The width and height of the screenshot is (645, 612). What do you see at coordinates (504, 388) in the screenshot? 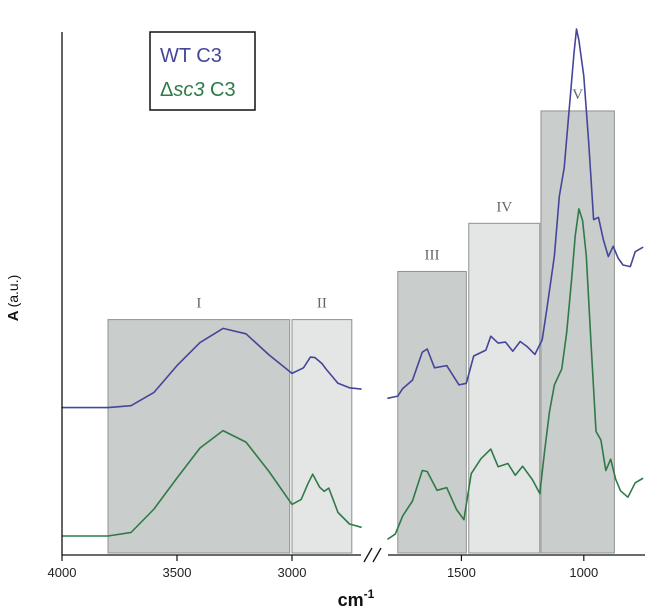
I see `region-iv-box` at bounding box center [504, 388].